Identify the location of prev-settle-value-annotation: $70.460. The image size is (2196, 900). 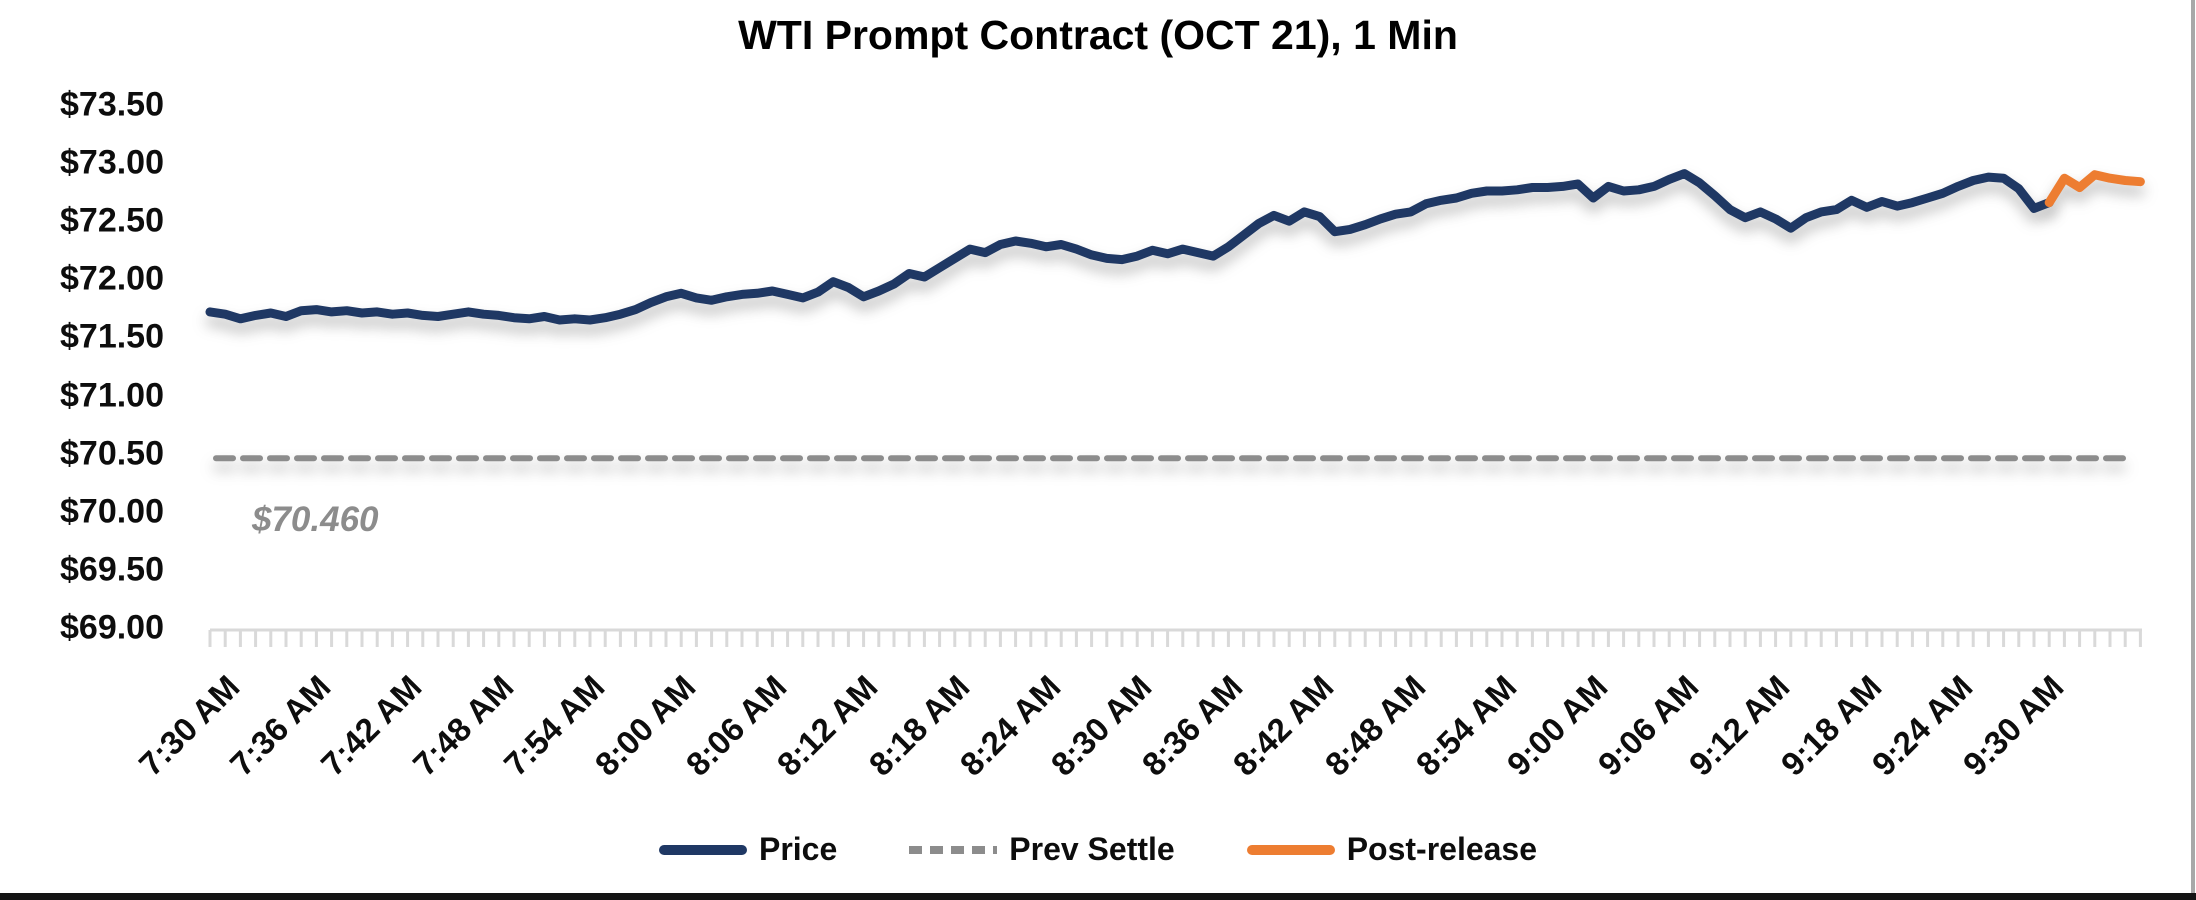
(315, 519).